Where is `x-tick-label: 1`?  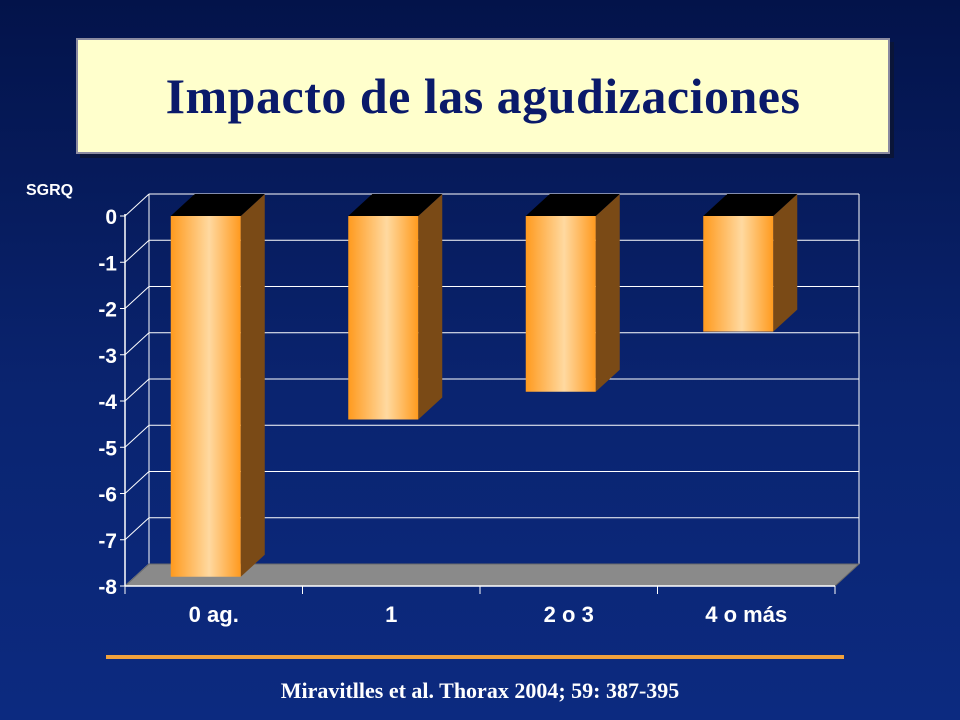 x-tick-label: 1 is located at coordinates (391, 614).